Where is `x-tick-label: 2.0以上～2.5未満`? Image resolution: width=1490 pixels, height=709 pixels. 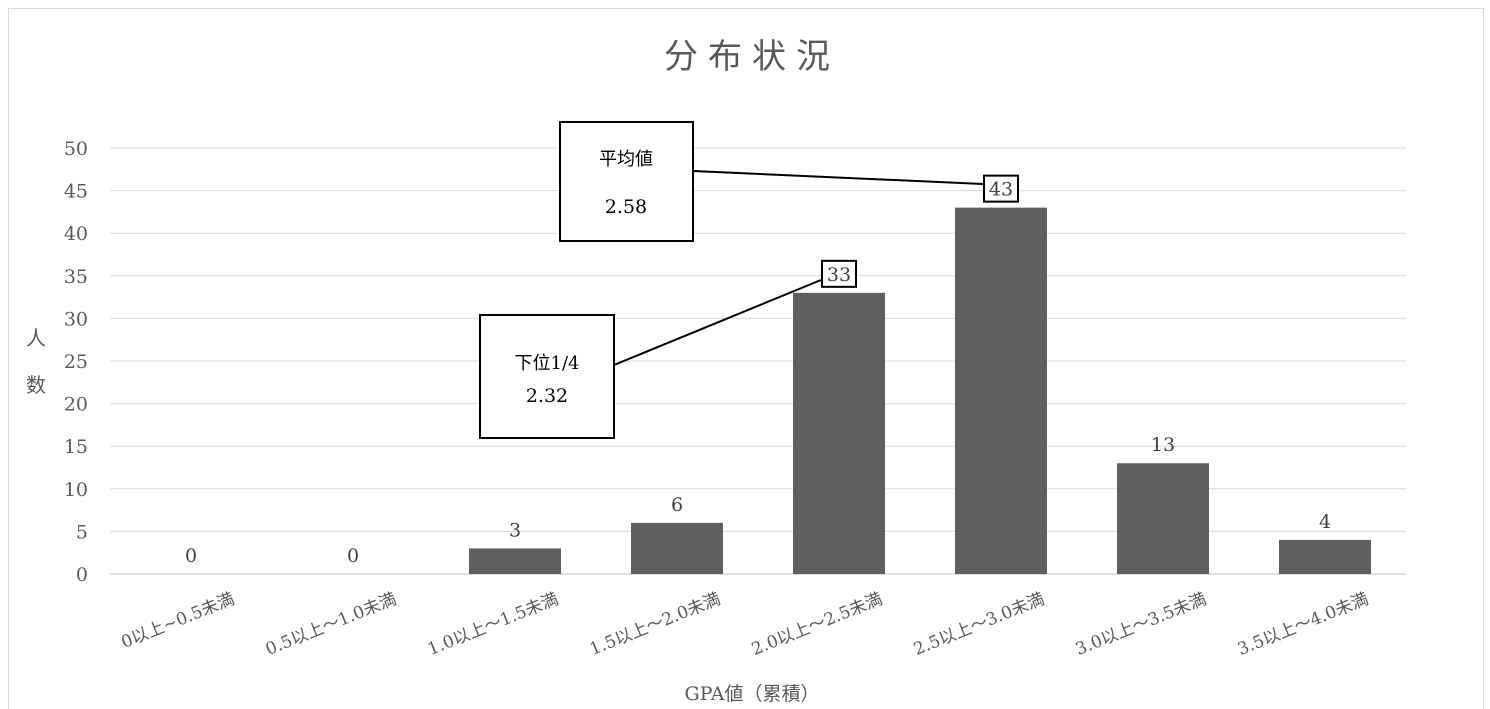 x-tick-label: 2.0以上～2.5未満 is located at coordinates (817, 624).